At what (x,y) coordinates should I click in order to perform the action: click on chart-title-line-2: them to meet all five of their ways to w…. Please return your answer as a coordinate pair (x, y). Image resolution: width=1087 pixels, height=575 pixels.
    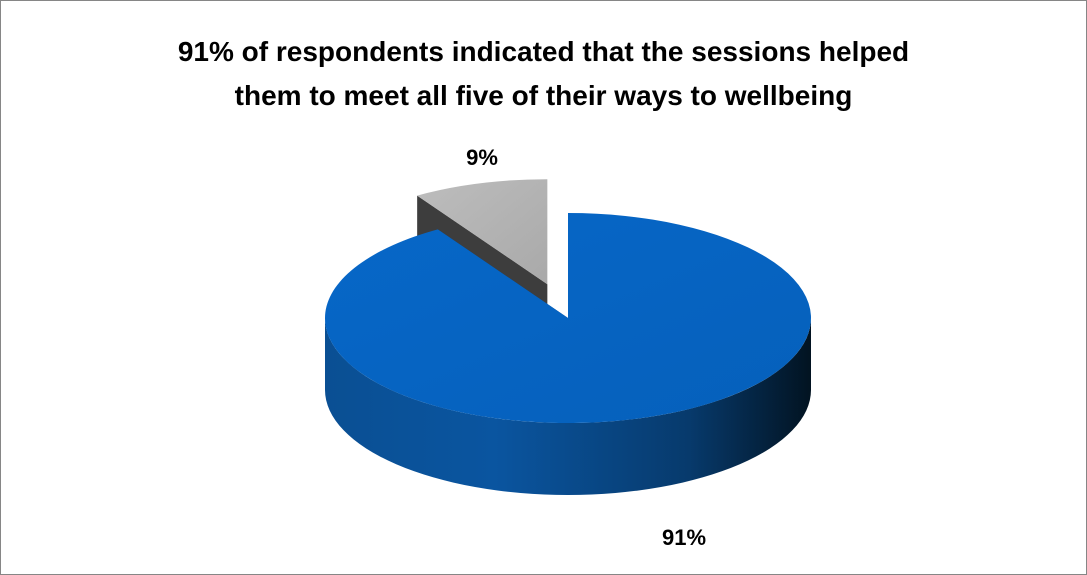
    Looking at the image, I should click on (543, 95).